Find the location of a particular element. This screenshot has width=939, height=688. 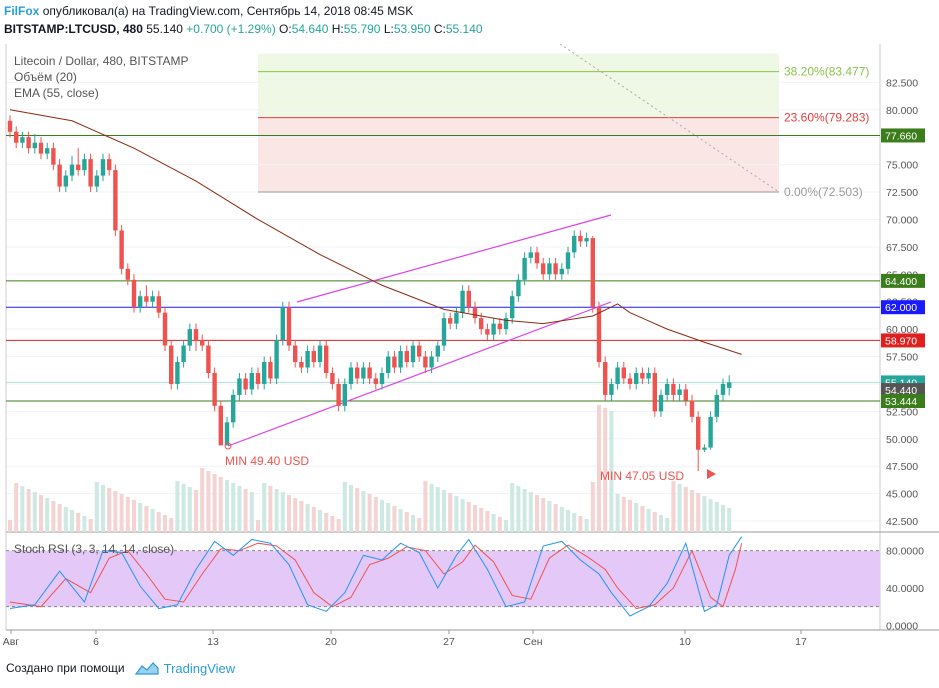

y-tick-label: 50.000 is located at coordinates (902, 440).